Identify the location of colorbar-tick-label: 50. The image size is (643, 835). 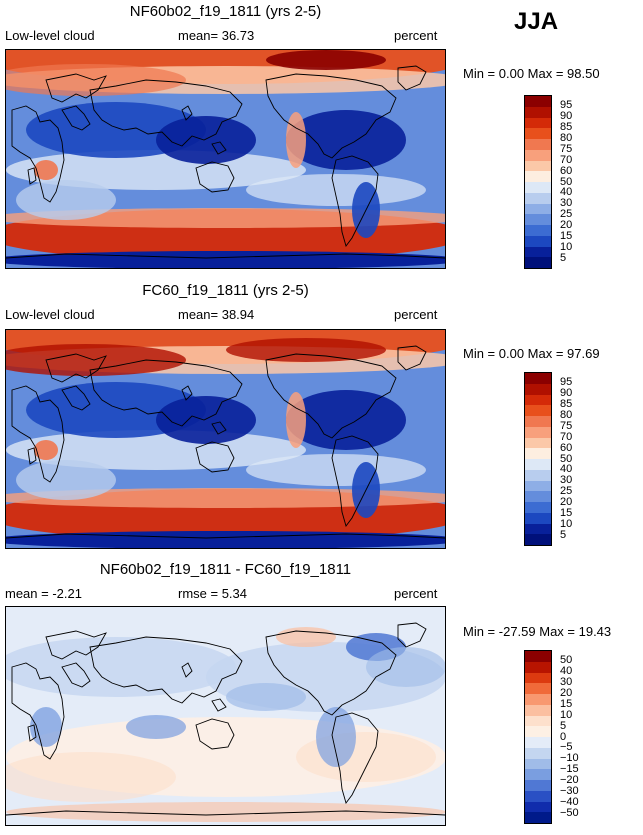
(566, 660).